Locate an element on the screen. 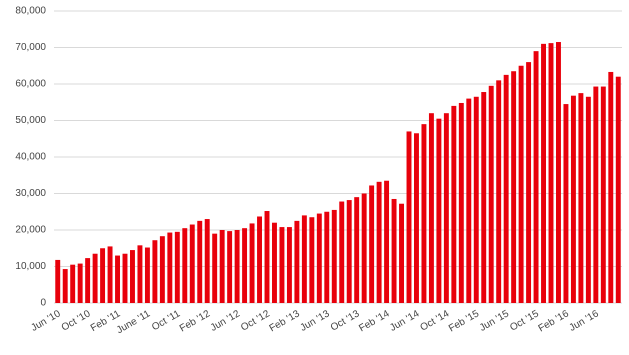 The image size is (629, 355). x-tick-label: Feb '13 is located at coordinates (285, 321).